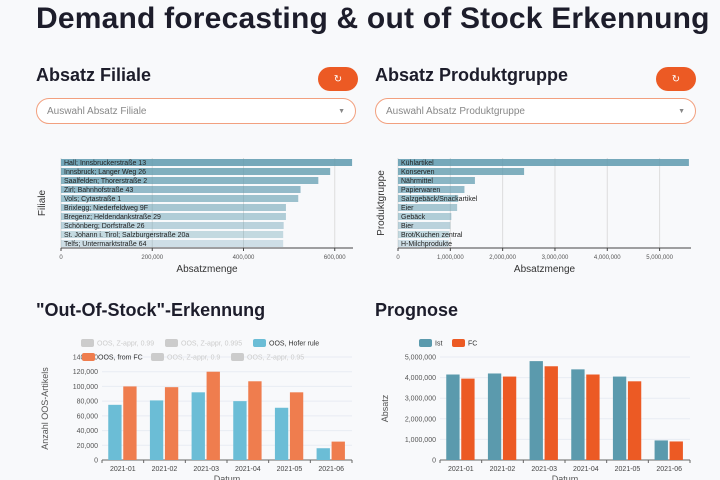  I want to click on y-tick-label: 60,000, so click(88, 416).